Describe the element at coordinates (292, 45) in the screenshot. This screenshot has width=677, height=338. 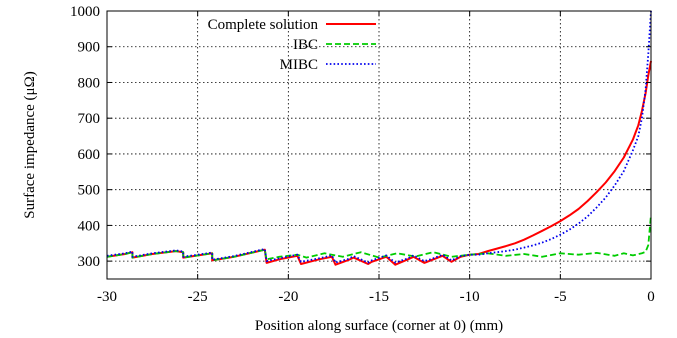
I see `legend: Complete solution IBC MIBC` at that location.